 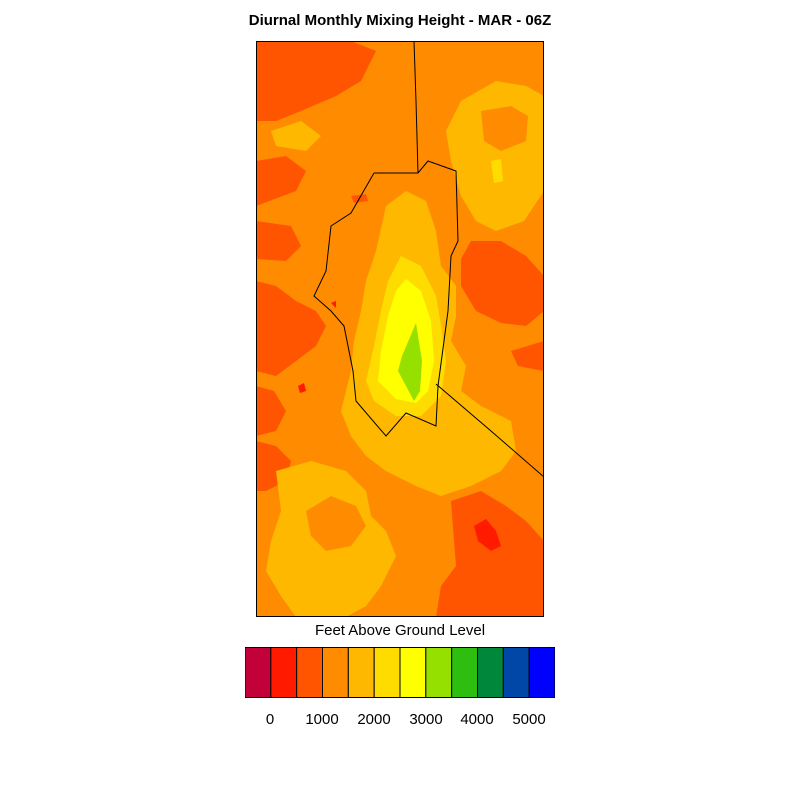 What do you see at coordinates (400, 630) in the screenshot?
I see `legend-label: Feet Above Ground Level` at bounding box center [400, 630].